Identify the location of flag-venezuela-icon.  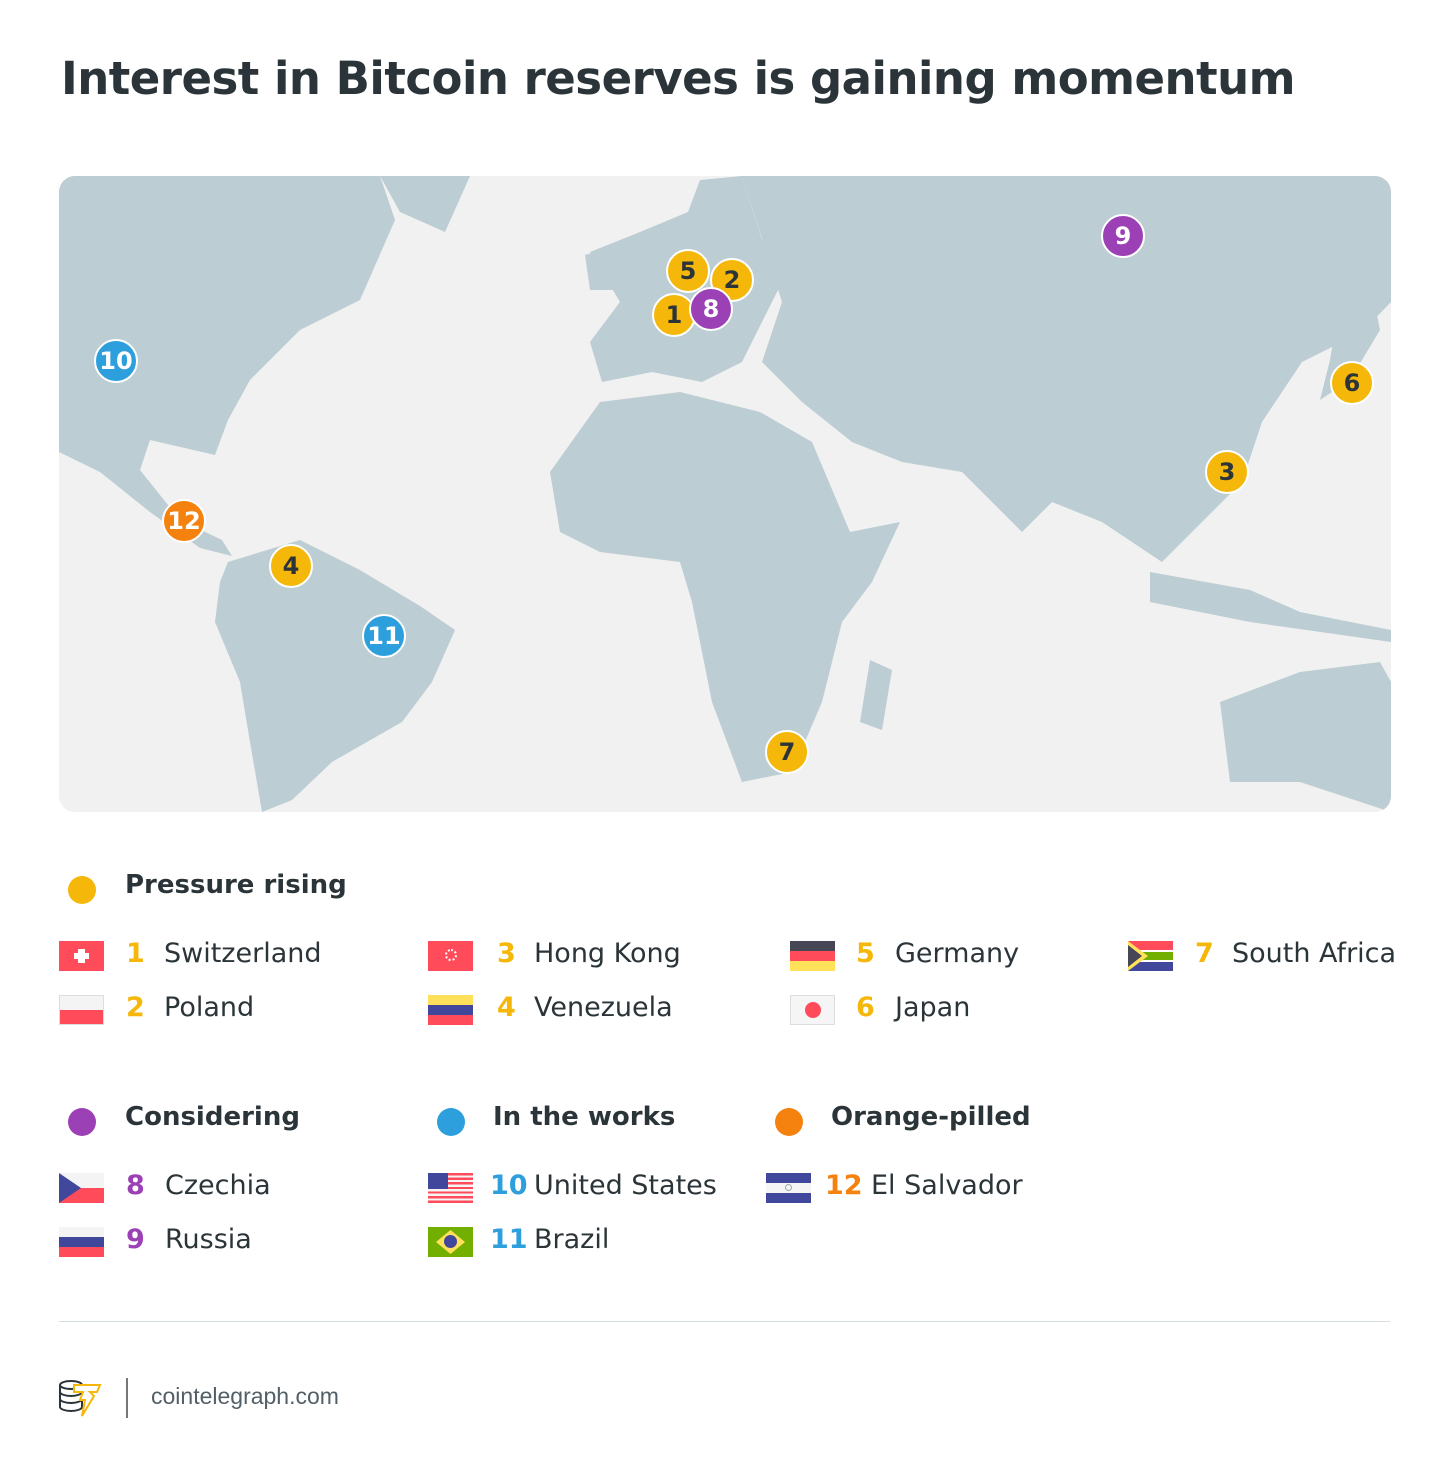
(450, 1010).